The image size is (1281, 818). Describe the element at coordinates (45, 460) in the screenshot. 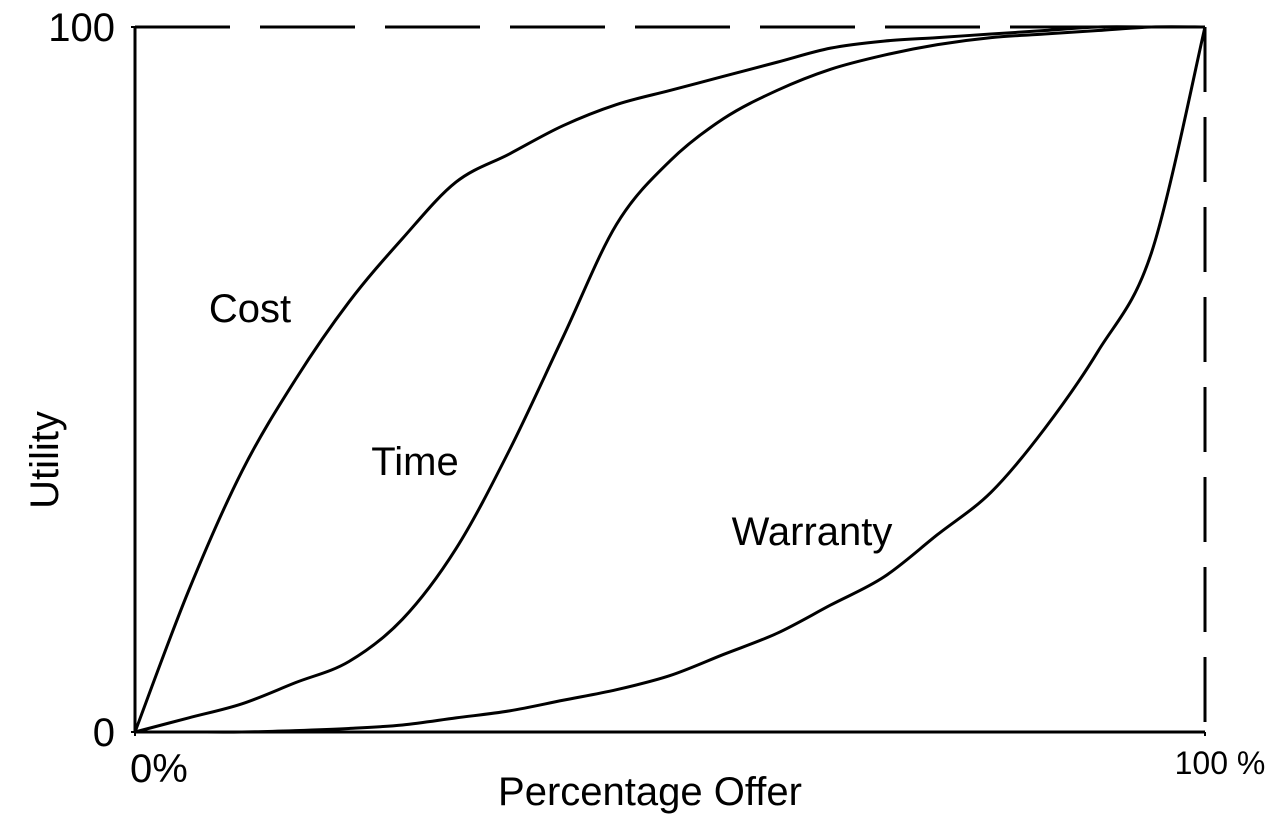

I see `y-axis-label: Utility` at that location.